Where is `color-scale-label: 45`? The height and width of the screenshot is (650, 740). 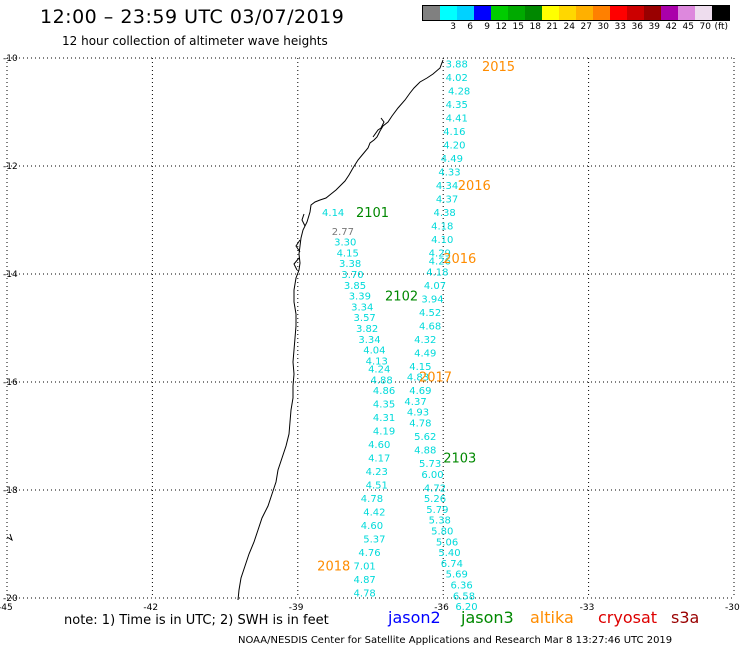
color-scale-label: 45 is located at coordinates (688, 27).